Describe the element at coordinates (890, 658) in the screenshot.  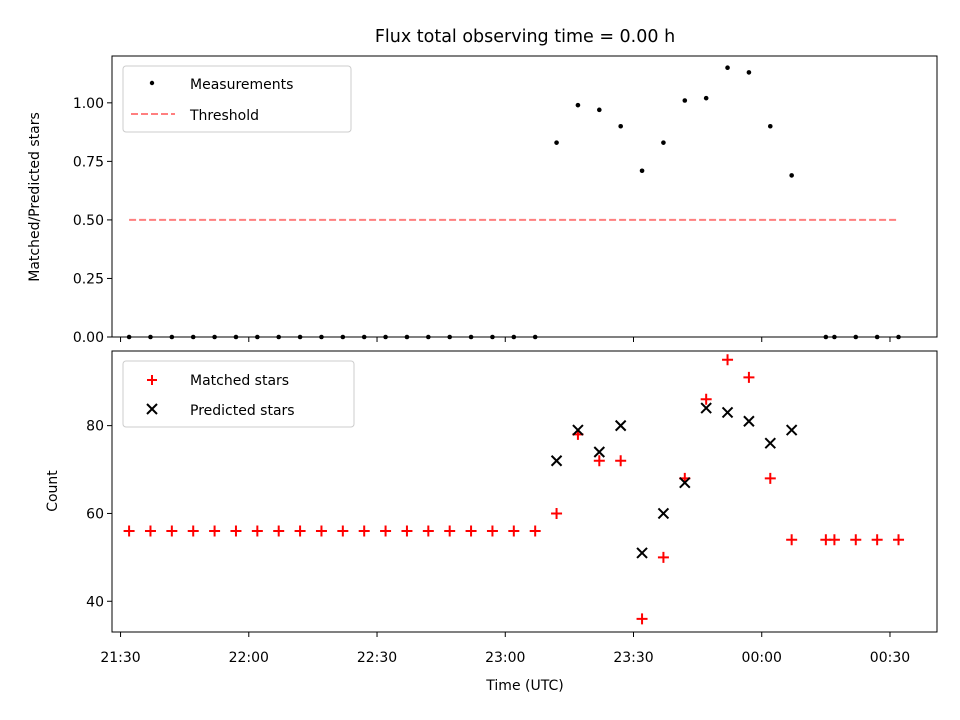
I see `x-tick-label: 00:30` at that location.